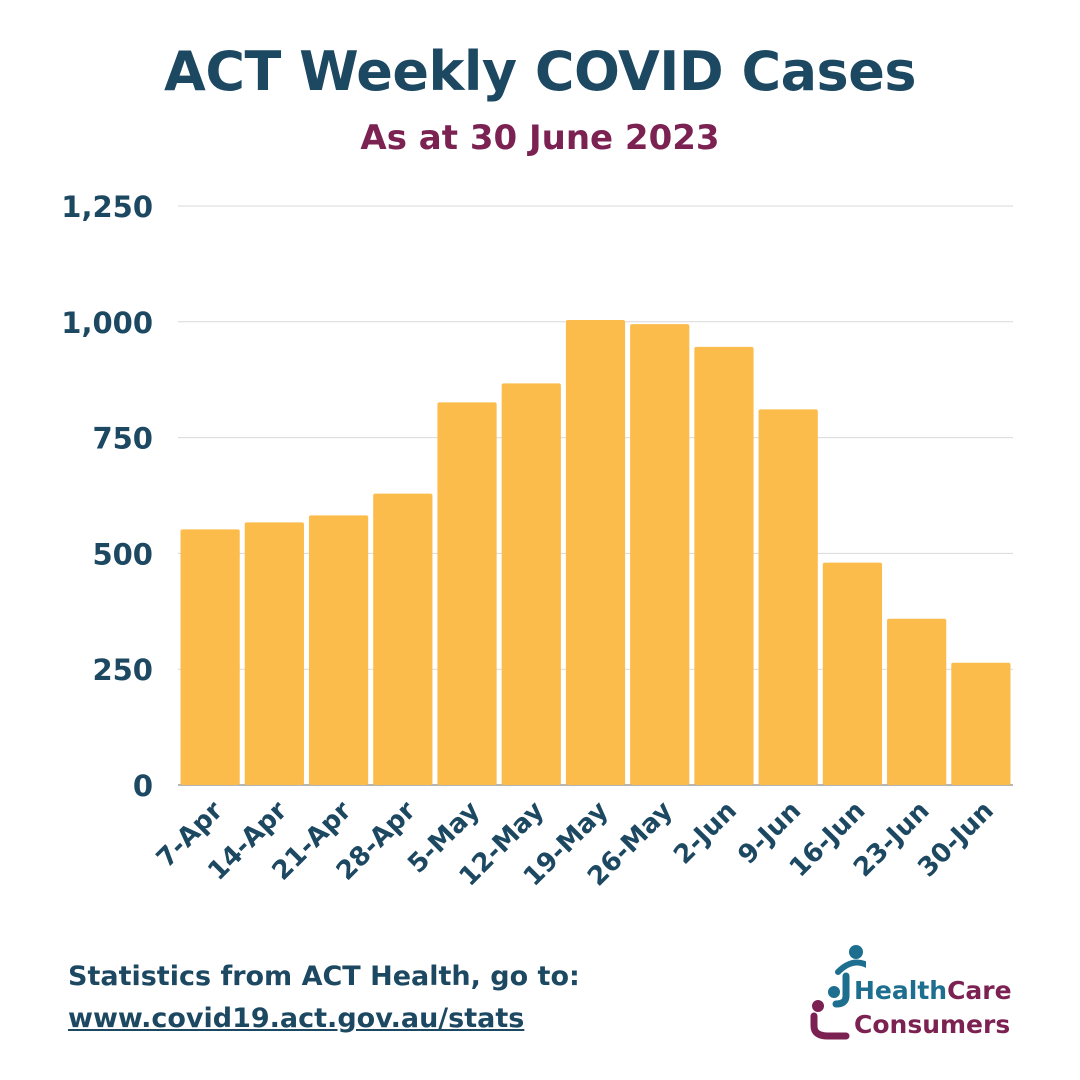 Image resolution: width=1080 pixels, height=1080 pixels. I want to click on chart-subtitle: As at 30 June 2023, so click(540, 138).